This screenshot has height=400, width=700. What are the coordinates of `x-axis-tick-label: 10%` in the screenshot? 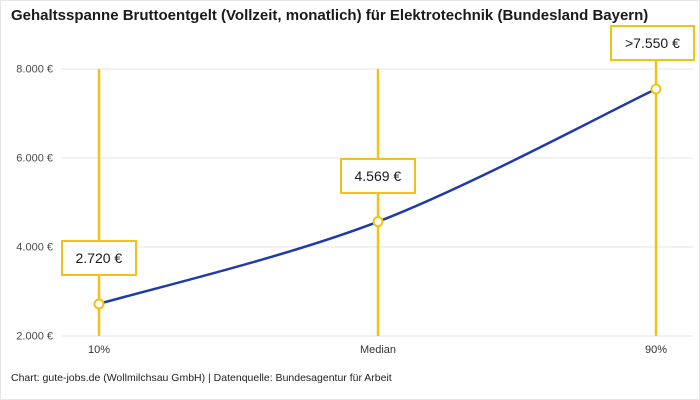 It's located at (99, 350).